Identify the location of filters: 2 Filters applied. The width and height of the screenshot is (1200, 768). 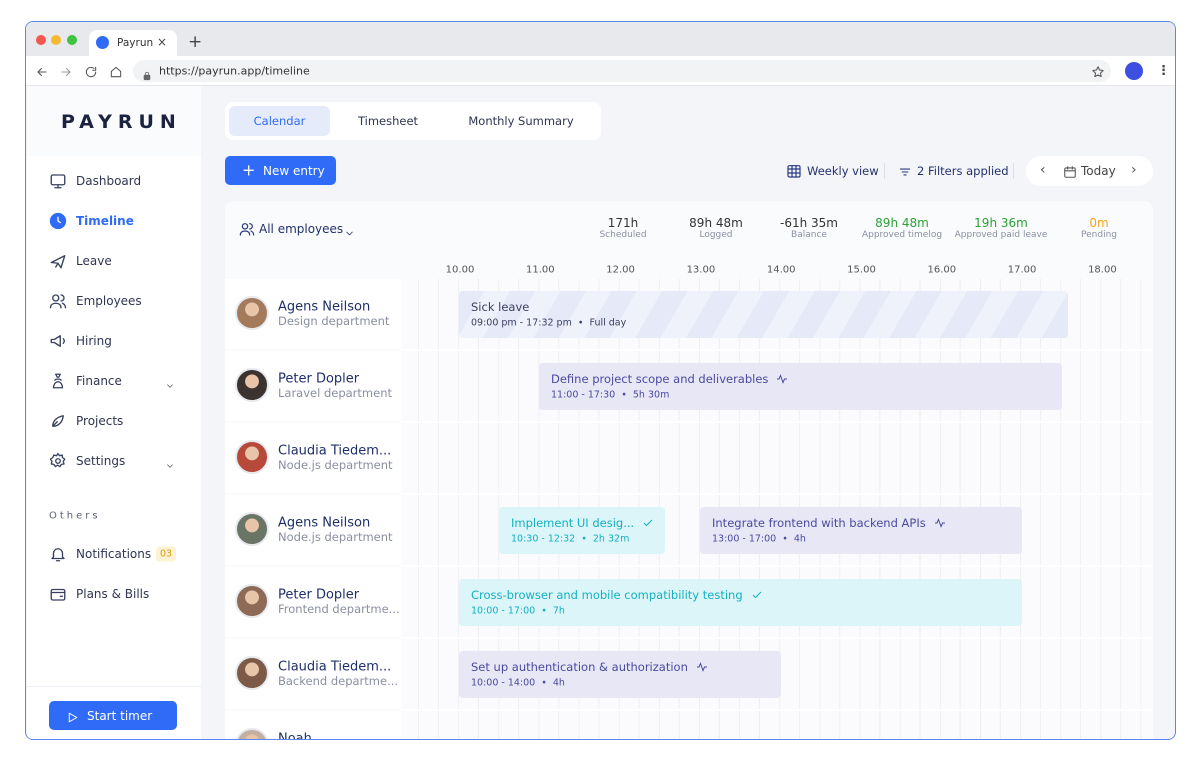
(963, 171).